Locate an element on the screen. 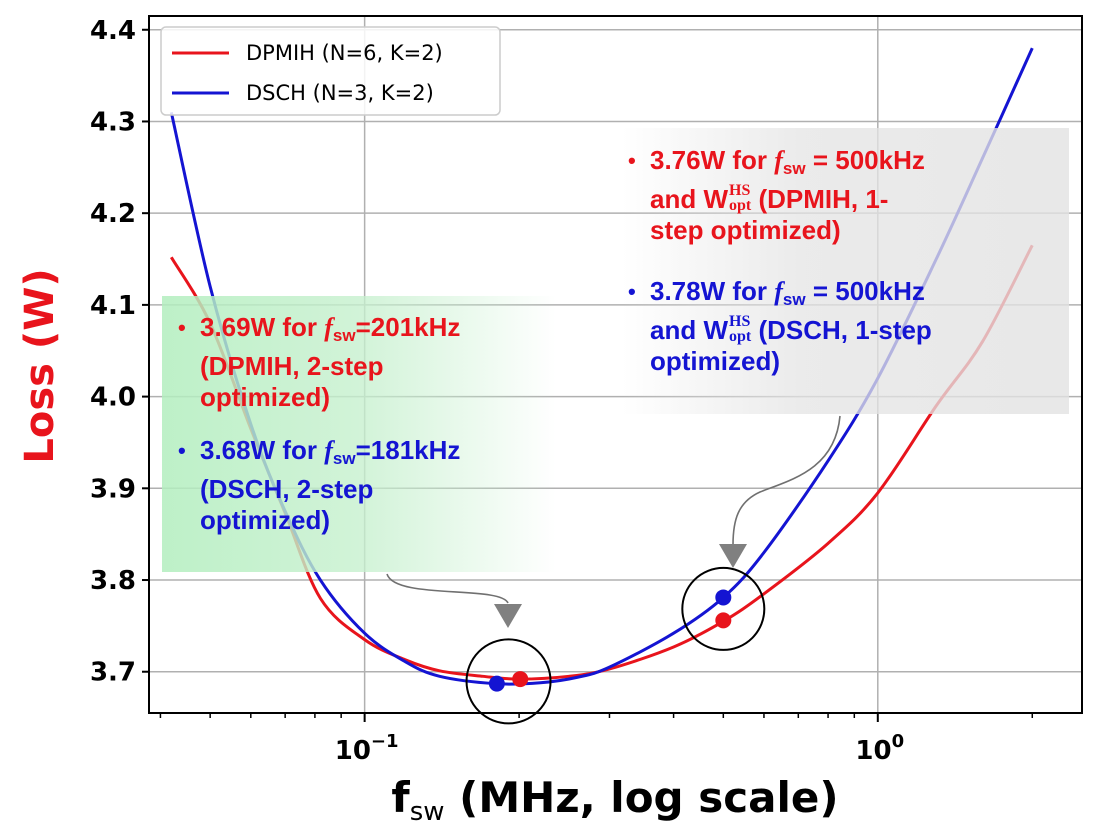  annotation-freq: =181kHz is located at coordinates (408, 450).